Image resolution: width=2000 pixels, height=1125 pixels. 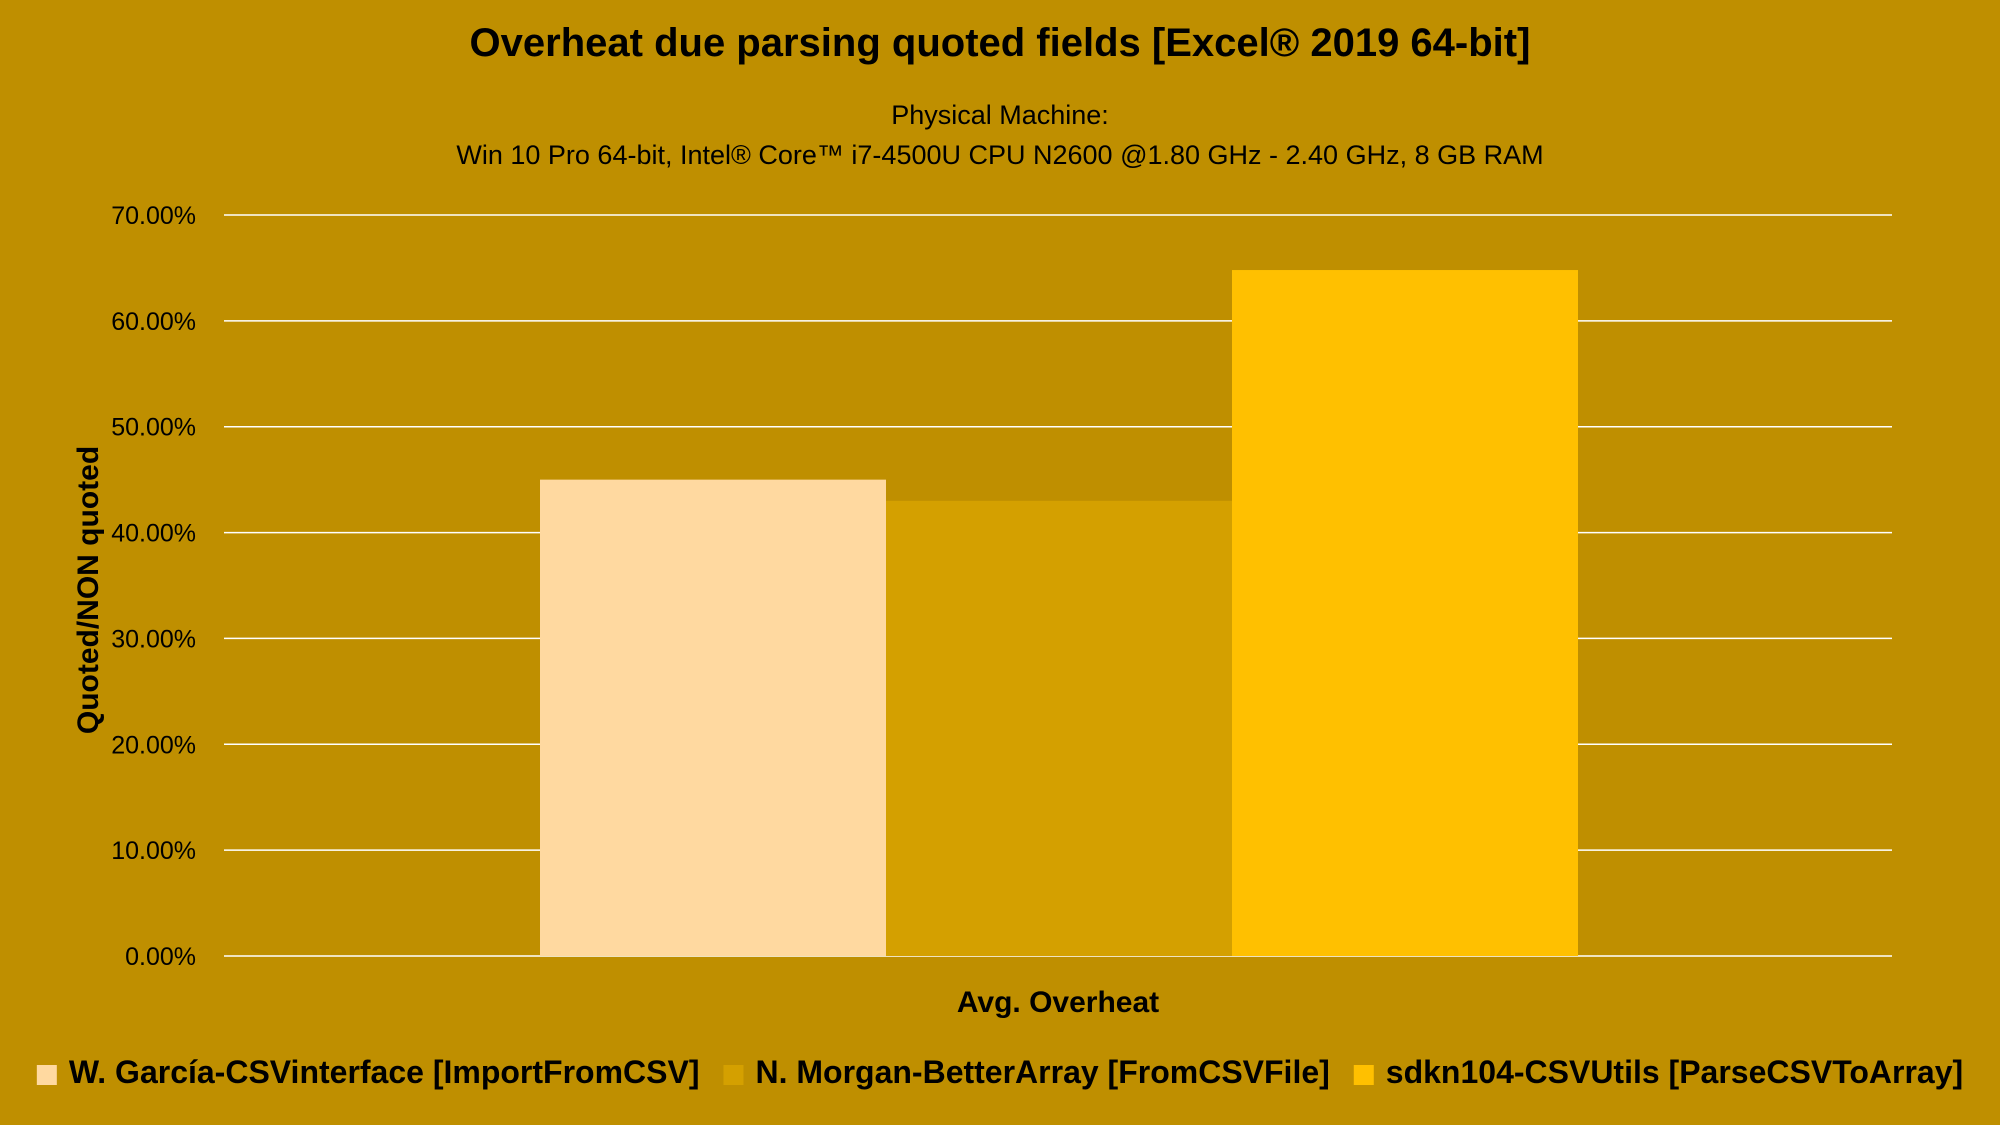 What do you see at coordinates (88, 590) in the screenshot?
I see `y-axis-title: Quoted/NON quoted` at bounding box center [88, 590].